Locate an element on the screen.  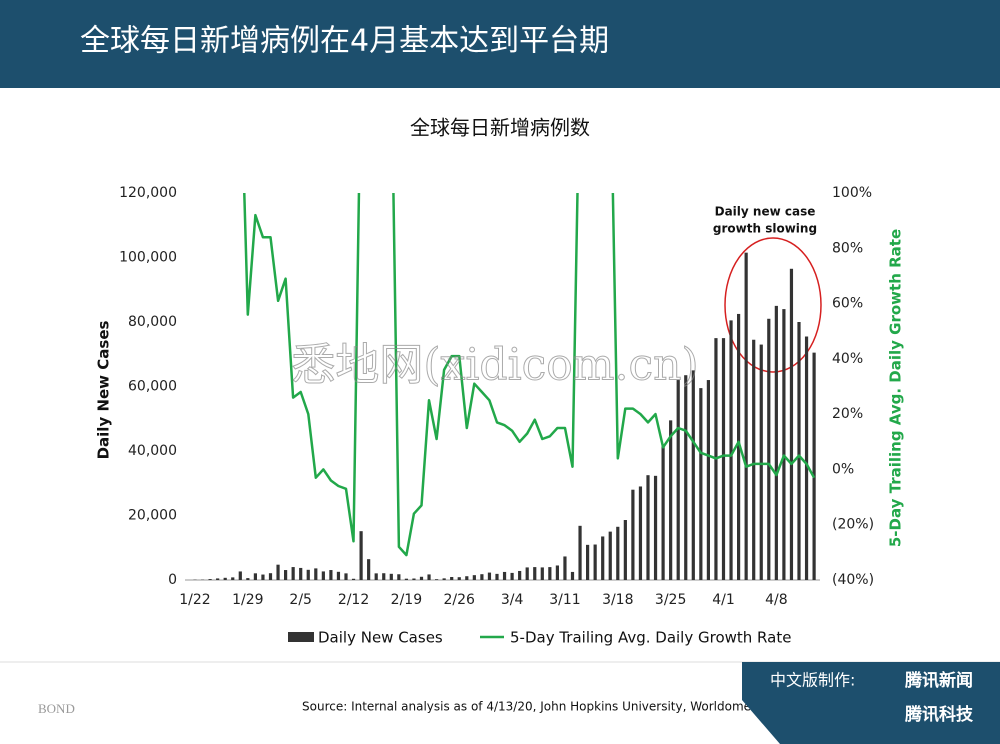
x-tick-label: 2/5 is located at coordinates (300, 600).